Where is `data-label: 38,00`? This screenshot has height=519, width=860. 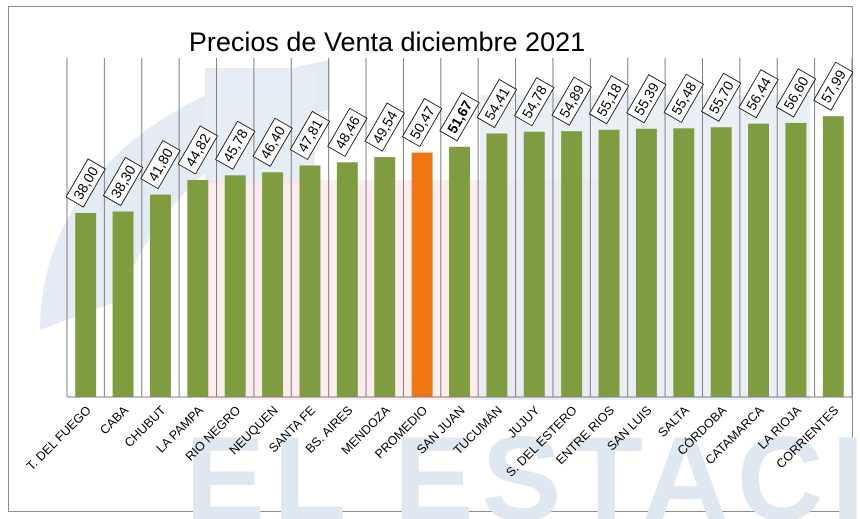
data-label: 38,00 is located at coordinates (85, 183).